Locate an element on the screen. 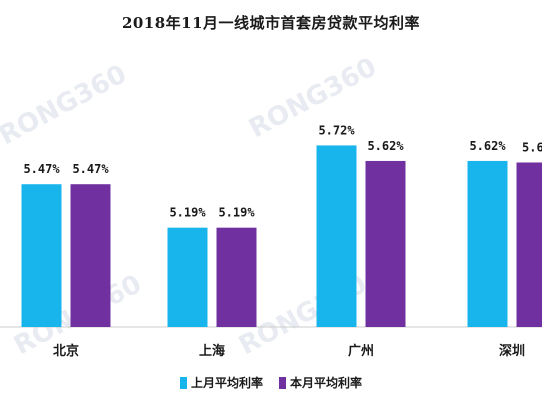  category-label-2: 上海 is located at coordinates (212, 351).